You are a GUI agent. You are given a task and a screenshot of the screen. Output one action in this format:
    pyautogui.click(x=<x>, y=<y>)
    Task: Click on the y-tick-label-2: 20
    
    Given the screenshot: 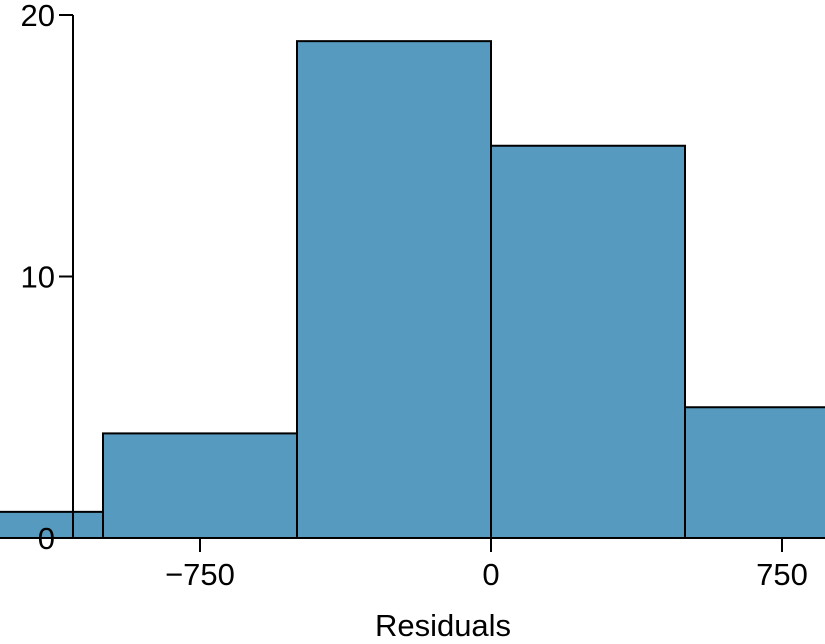 What is the action you would take?
    pyautogui.click(x=38, y=16)
    